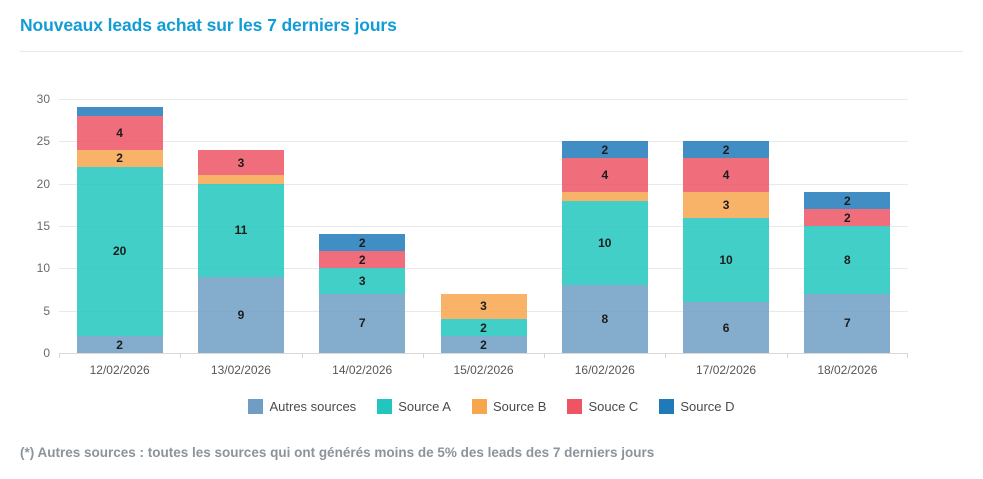 This screenshot has height=479, width=983. Describe the element at coordinates (240, 314) in the screenshot. I see `bar-segment: 9` at that location.